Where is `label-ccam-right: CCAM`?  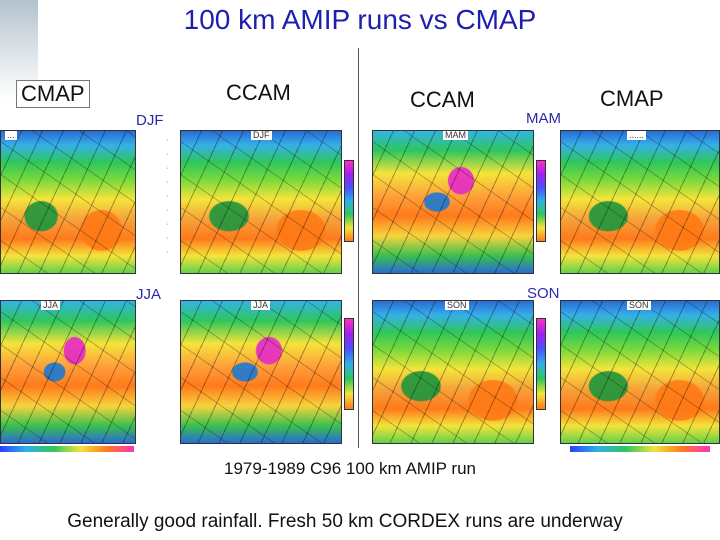 label-ccam-right: CCAM is located at coordinates (442, 99).